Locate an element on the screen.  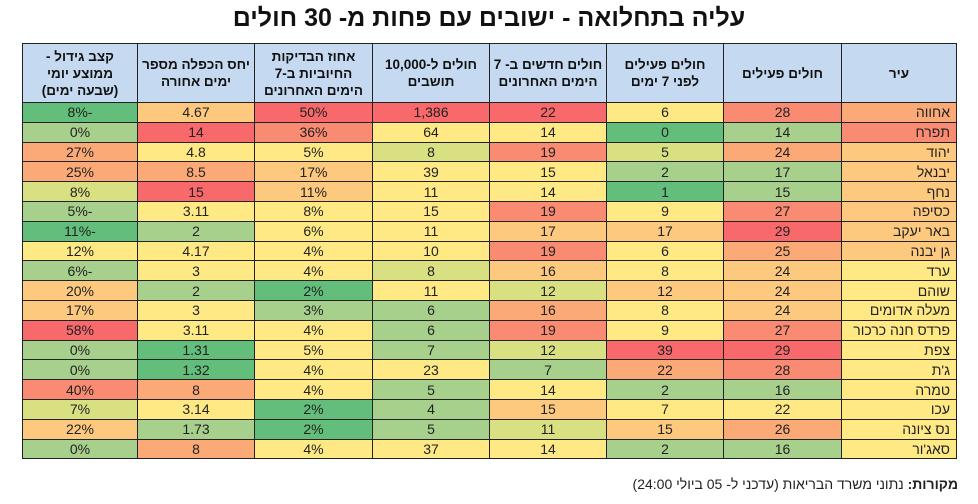
cell-active-7-days-ago: 39 is located at coordinates (665, 350).